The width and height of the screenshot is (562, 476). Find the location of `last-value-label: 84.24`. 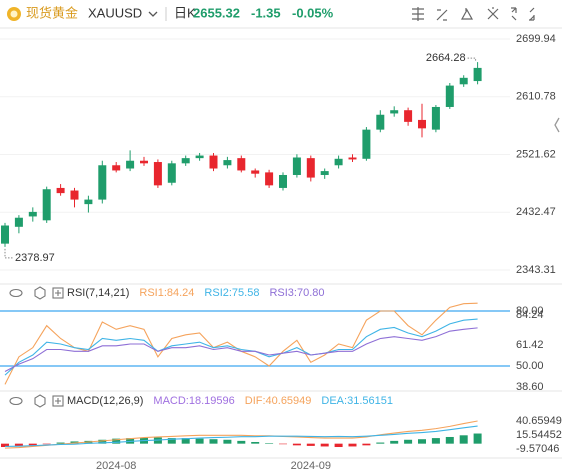

last-value-label: 84.24 is located at coordinates (530, 315).